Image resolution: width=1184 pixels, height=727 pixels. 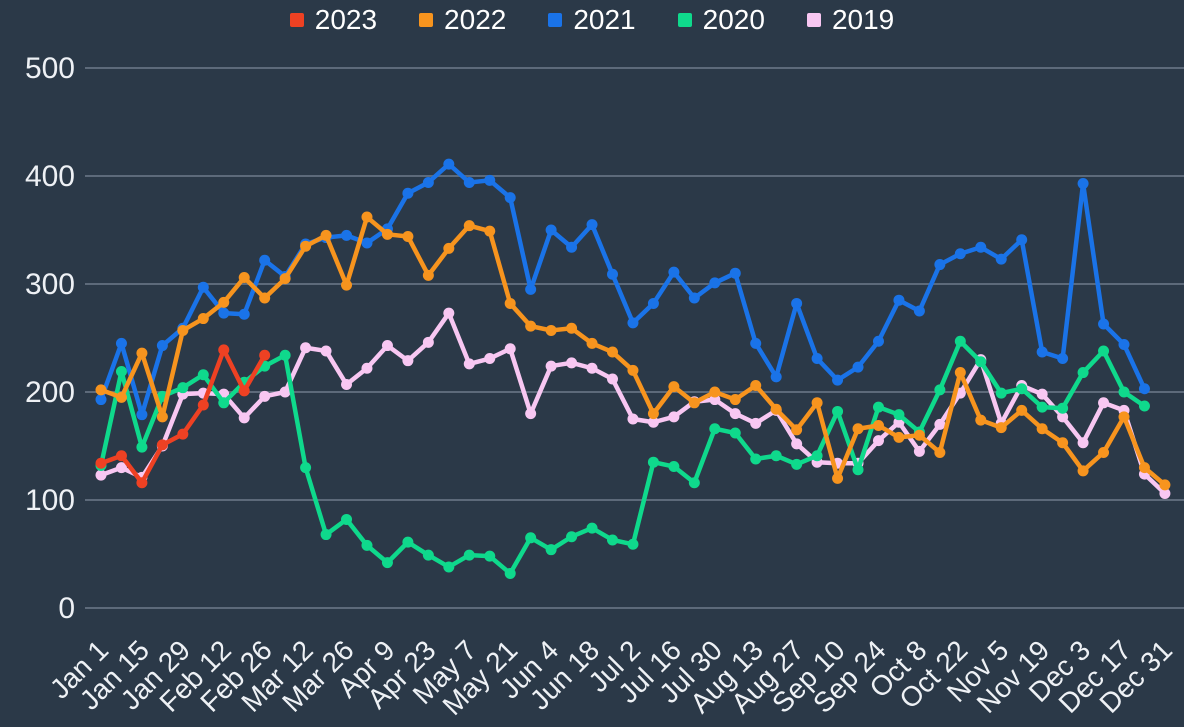 I want to click on data-point-2019-Feb 19, so click(x=244, y=418).